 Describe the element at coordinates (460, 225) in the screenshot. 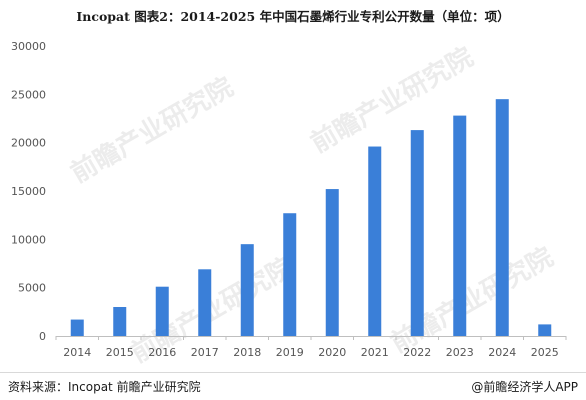

I see `bar-2023` at that location.